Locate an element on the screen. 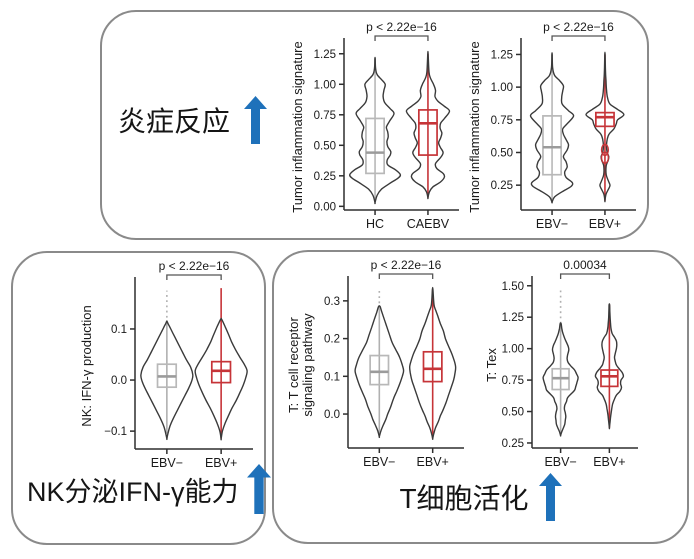 Image resolution: width=694 pixels, height=559 pixels. panel-inflammation-label-group: 炎症反应 is located at coordinates (193, 120).